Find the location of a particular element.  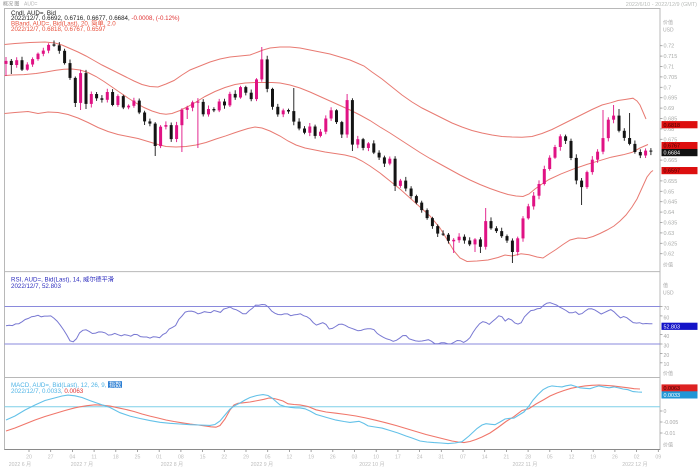

svg-text: 08 is located at coordinates (181, 458).